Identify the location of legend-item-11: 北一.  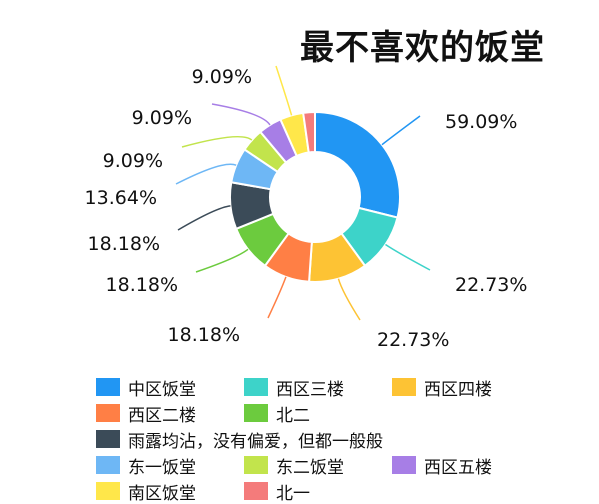
(277, 492).